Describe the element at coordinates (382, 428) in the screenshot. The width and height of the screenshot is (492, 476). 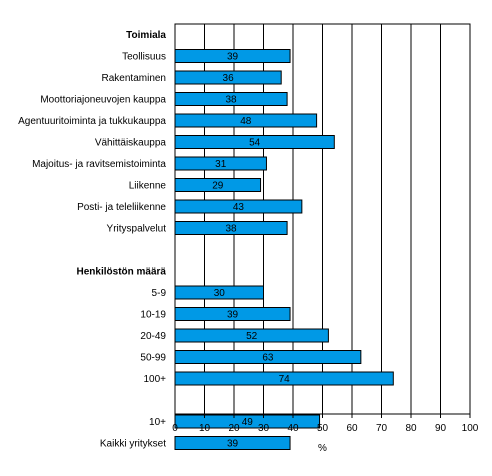
I see `x-tick-label: 70` at that location.